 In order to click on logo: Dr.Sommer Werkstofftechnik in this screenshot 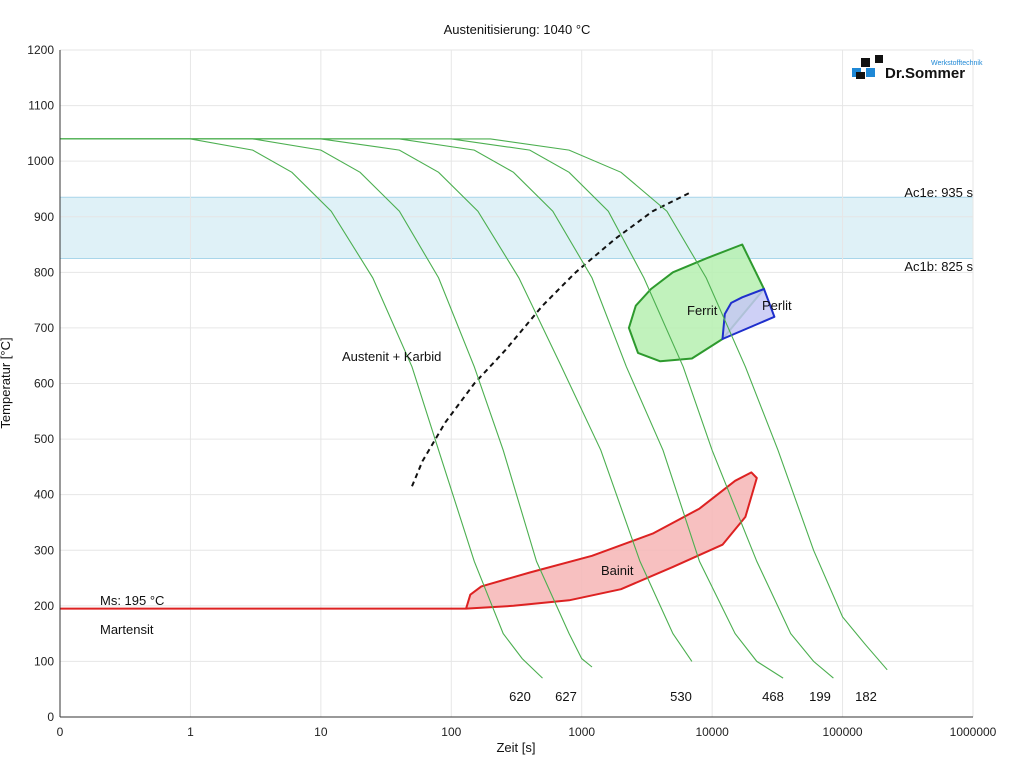, I will do `click(917, 68)`.